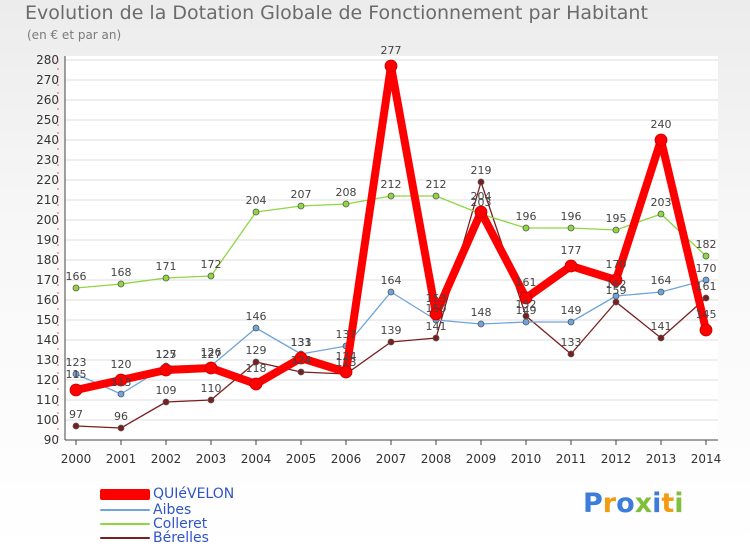 This screenshot has height=550, width=750. Describe the element at coordinates (526, 282) in the screenshot. I see `data-label: 161` at that location.